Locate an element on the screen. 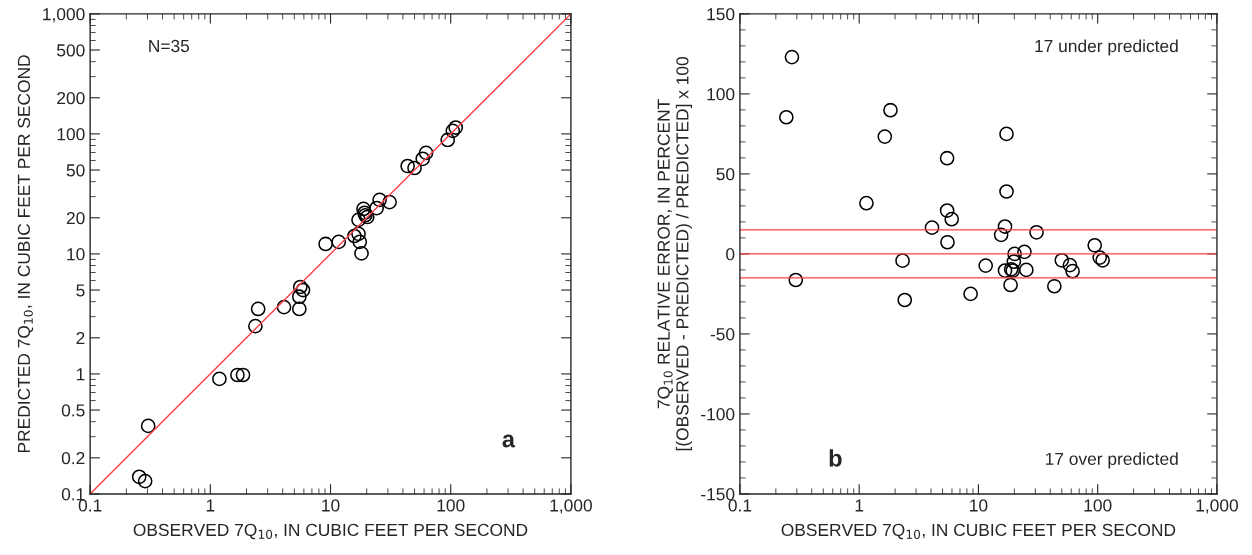 The image size is (1252, 555). y-tick-label: 1 is located at coordinates (80, 374).